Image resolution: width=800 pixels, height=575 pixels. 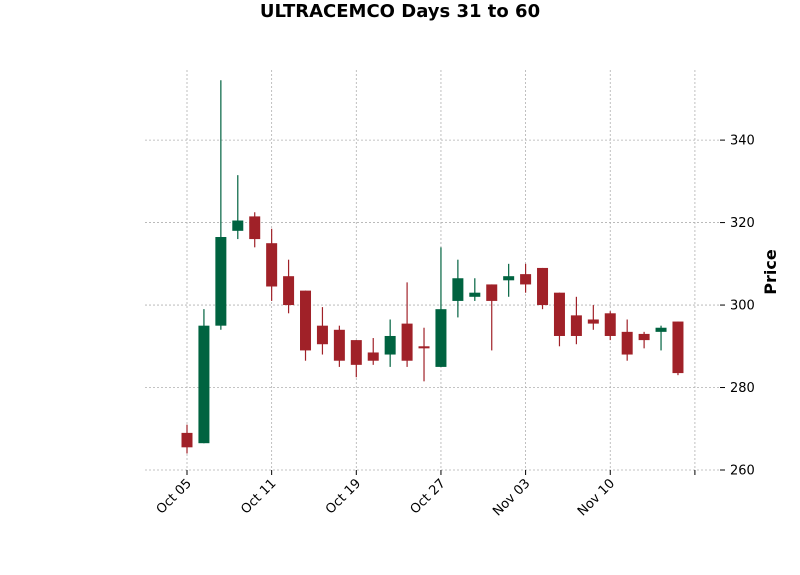 I want to click on x-tick-label: Nov 10, so click(x=596, y=497).